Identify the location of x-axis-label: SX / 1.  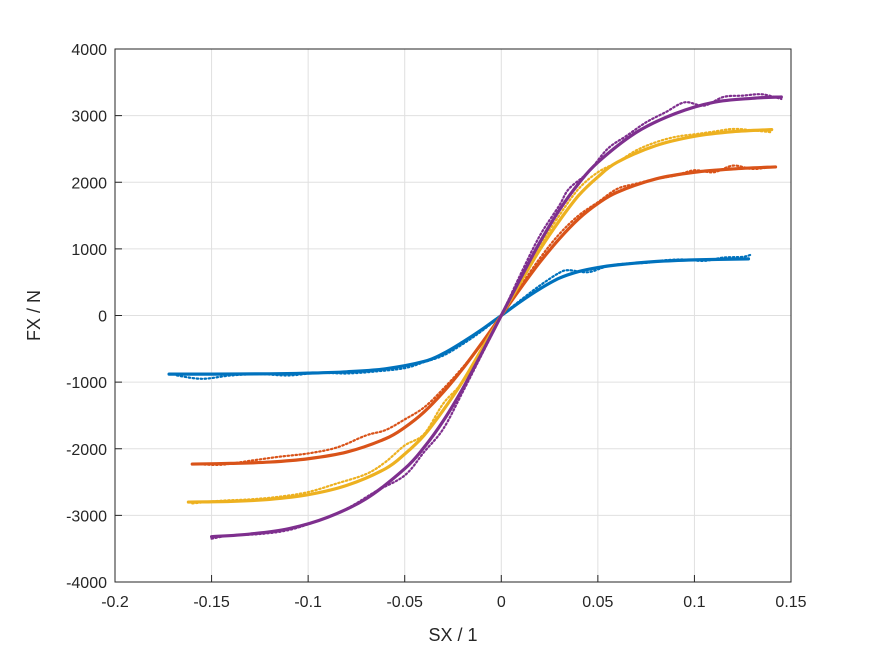
(452, 635).